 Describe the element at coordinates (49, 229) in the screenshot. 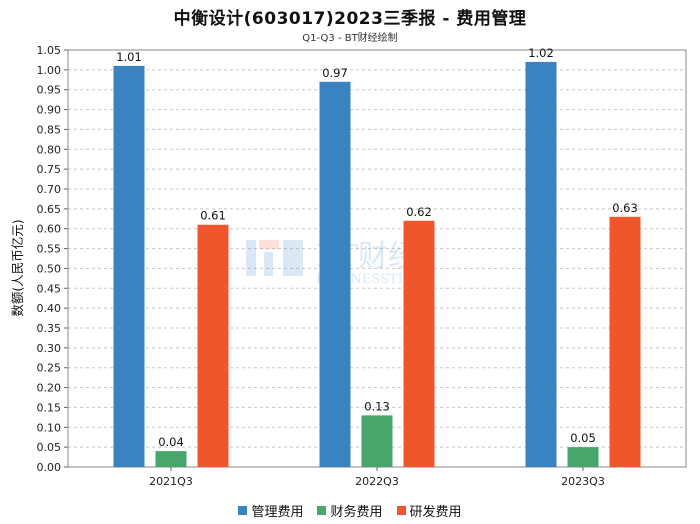

I see `y-tick-label: 0.60` at that location.